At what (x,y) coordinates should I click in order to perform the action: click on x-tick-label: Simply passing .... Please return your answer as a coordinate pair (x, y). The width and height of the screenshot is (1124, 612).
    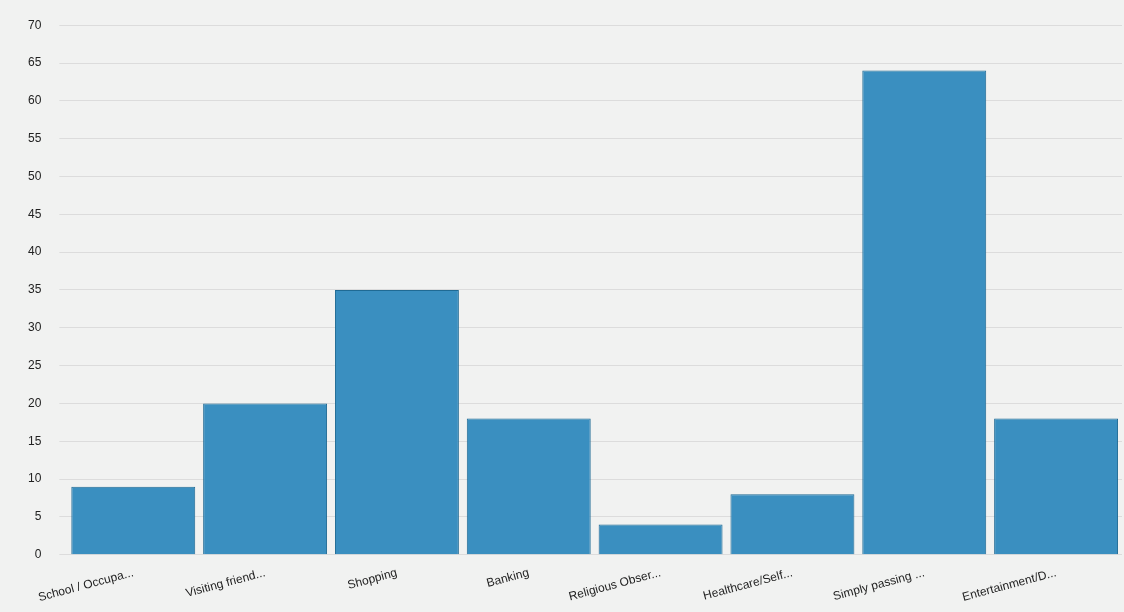
    Looking at the image, I should click on (878, 584).